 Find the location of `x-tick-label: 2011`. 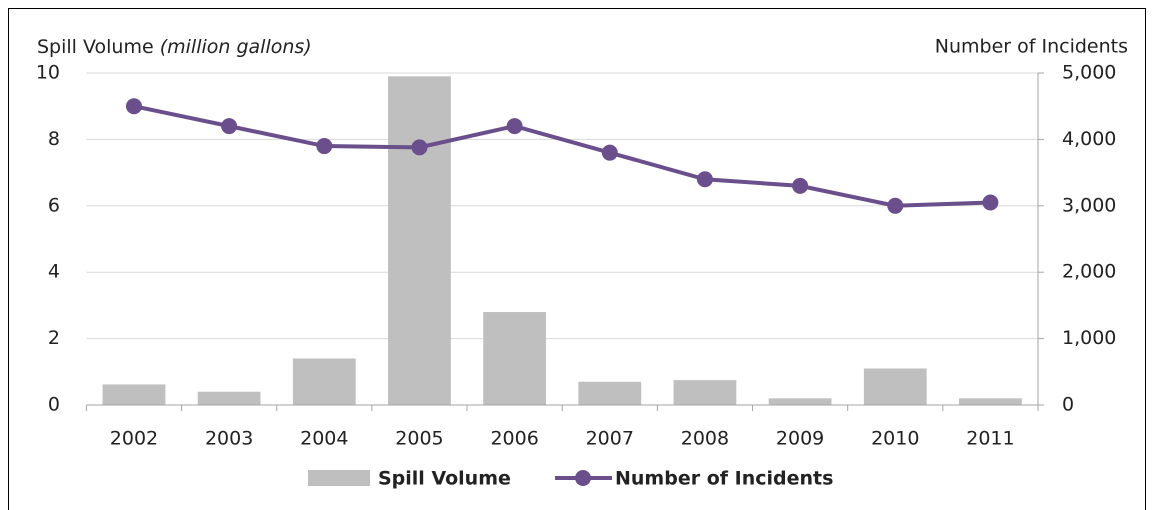

x-tick-label: 2011 is located at coordinates (990, 439).